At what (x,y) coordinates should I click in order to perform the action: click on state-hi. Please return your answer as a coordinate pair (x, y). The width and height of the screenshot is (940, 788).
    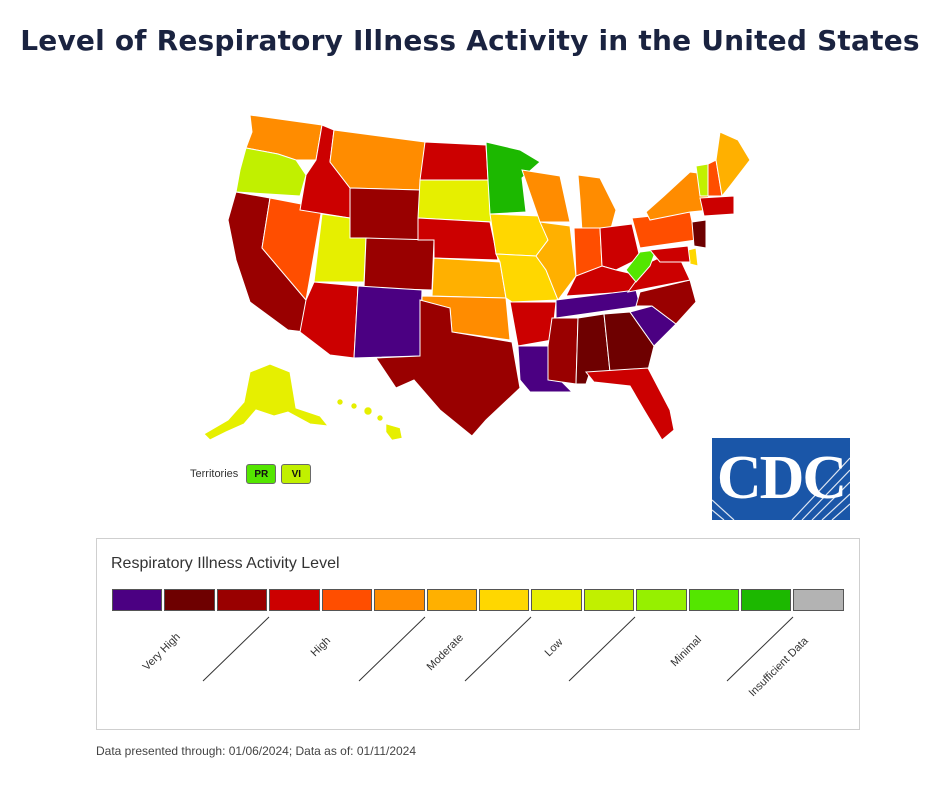
    Looking at the image, I should click on (369, 419).